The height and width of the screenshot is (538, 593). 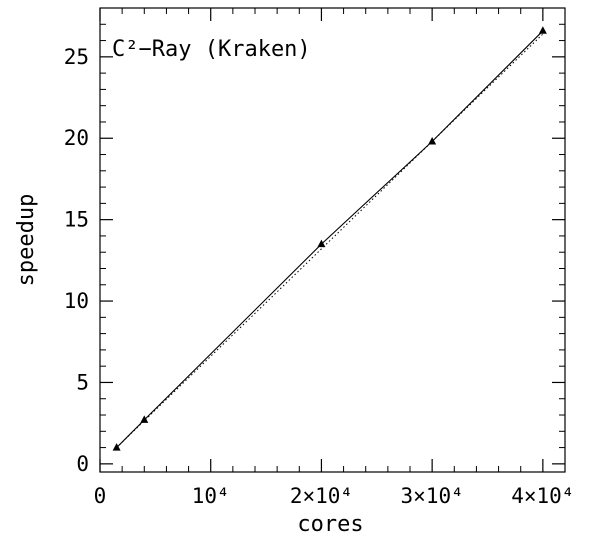 I want to click on chart-title: C²−Ray (Kraken), so click(x=211, y=49).